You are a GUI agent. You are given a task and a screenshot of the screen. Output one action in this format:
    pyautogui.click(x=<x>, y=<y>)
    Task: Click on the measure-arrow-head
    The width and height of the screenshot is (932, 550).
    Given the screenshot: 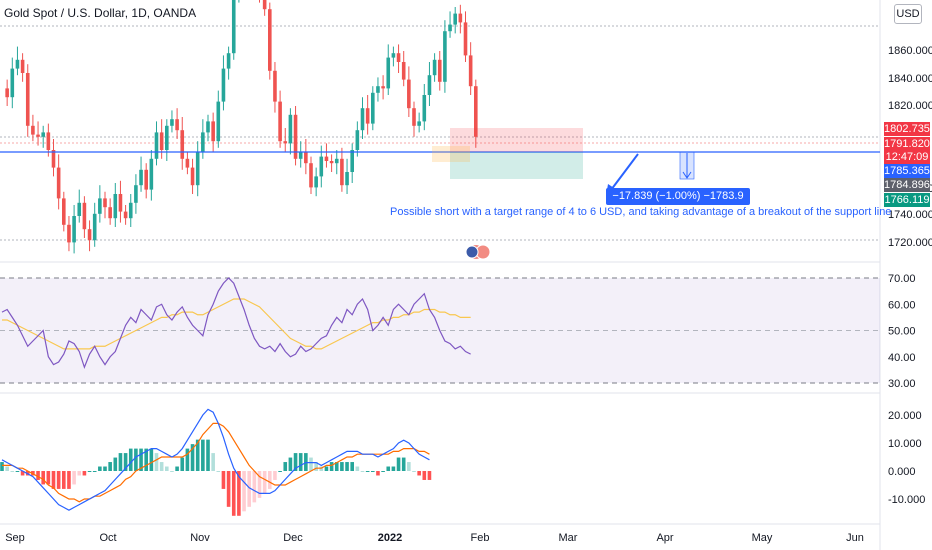 What is the action you would take?
    pyautogui.click(x=687, y=175)
    